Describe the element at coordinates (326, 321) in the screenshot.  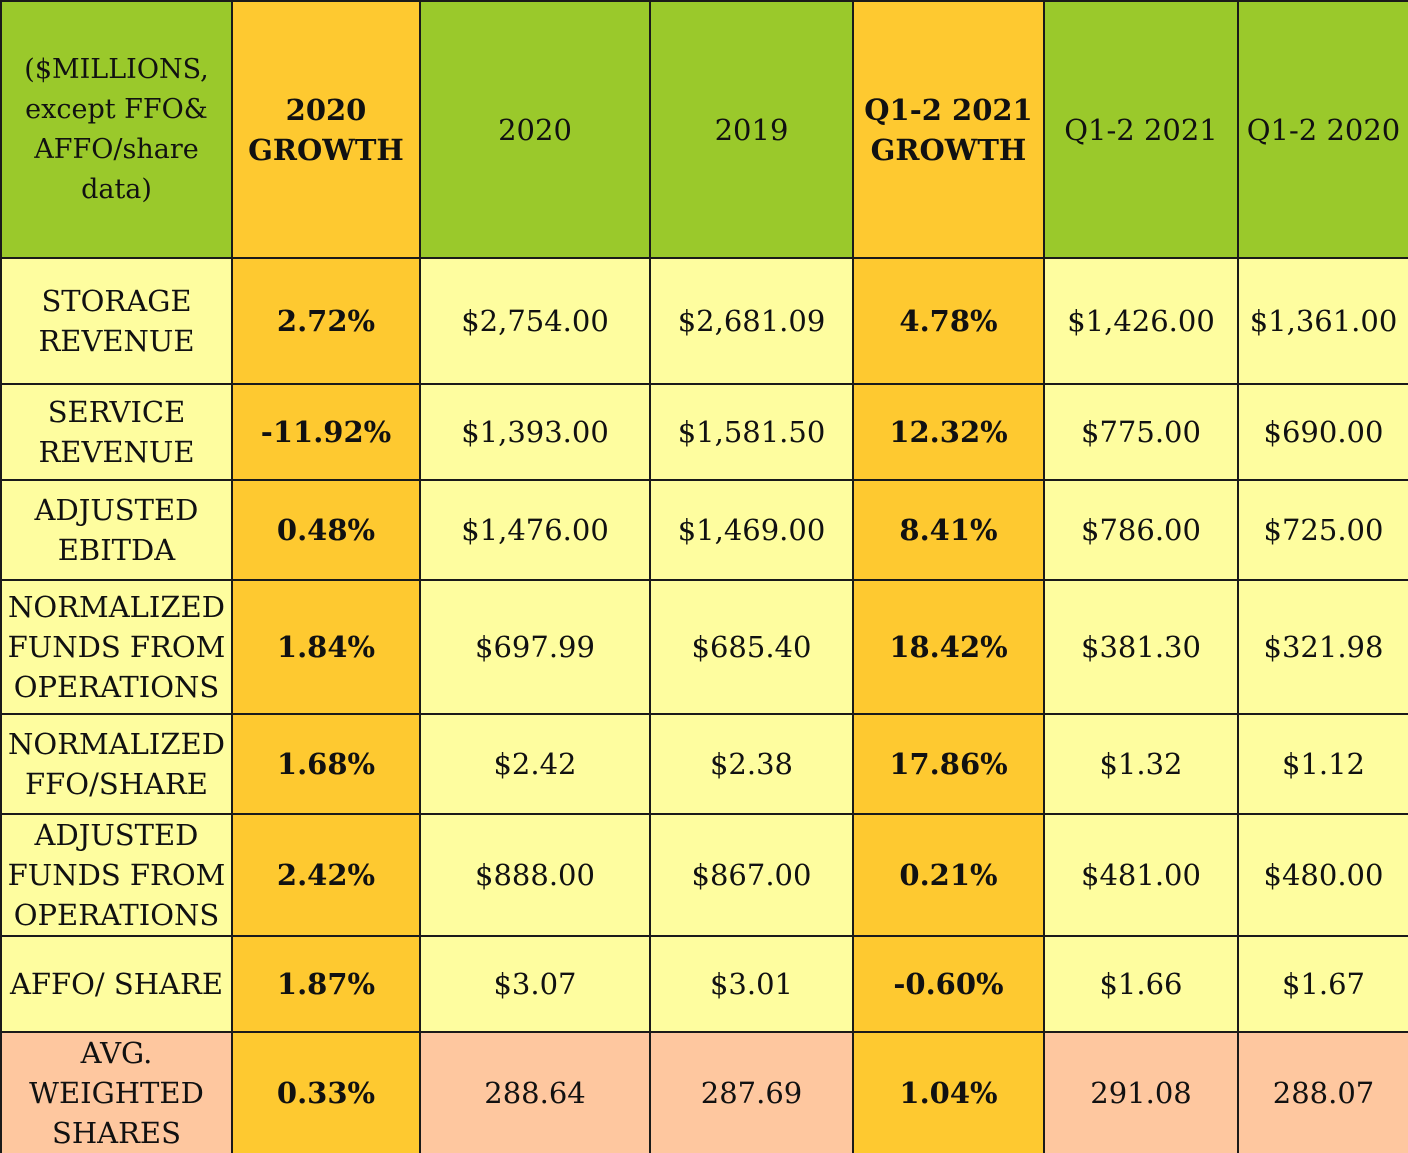
I see `growth-cell: 2.72%` at that location.